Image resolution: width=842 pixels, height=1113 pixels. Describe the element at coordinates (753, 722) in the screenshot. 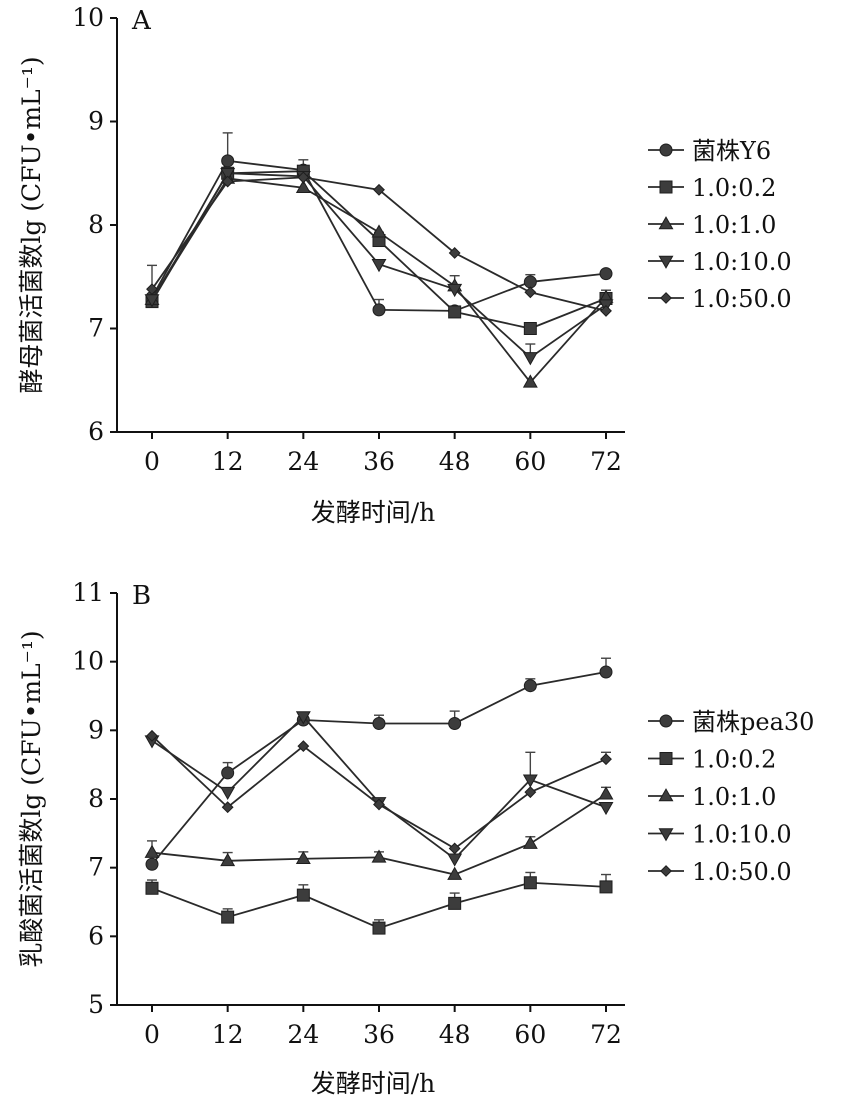

I see `legend-label: 菌株pea30` at that location.